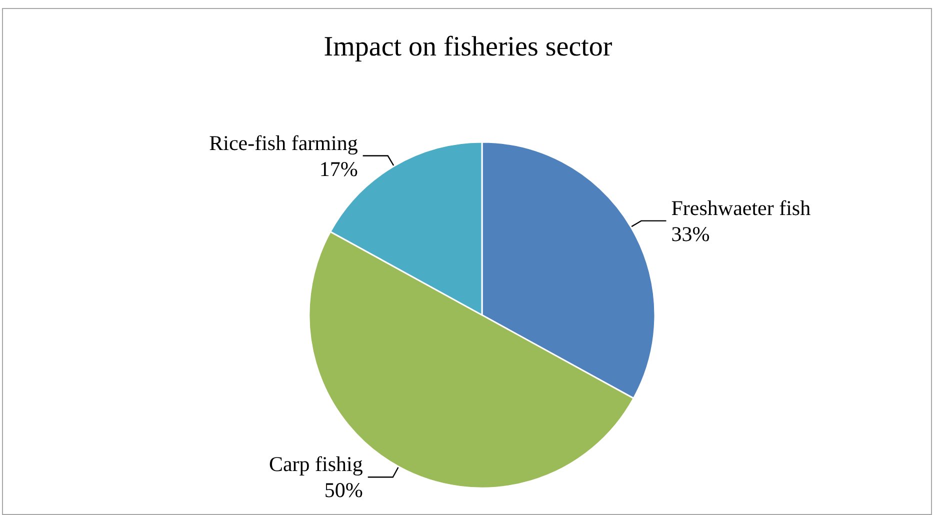 Image resolution: width=936 pixels, height=515 pixels. I want to click on data-label: 17%, so click(338, 168).